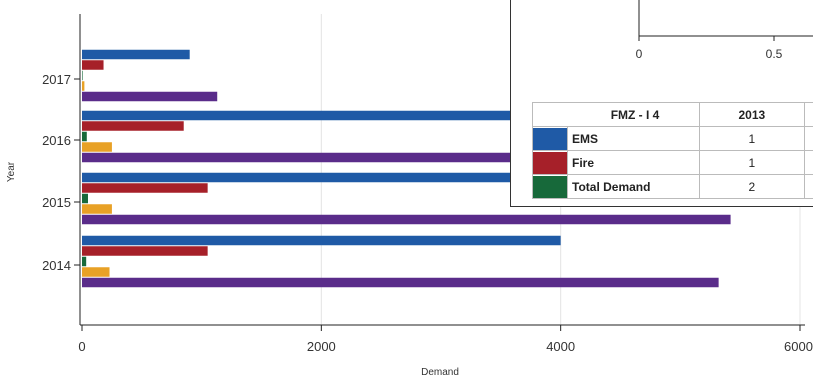  I want to click on legend-value-ems: 1, so click(752, 138).